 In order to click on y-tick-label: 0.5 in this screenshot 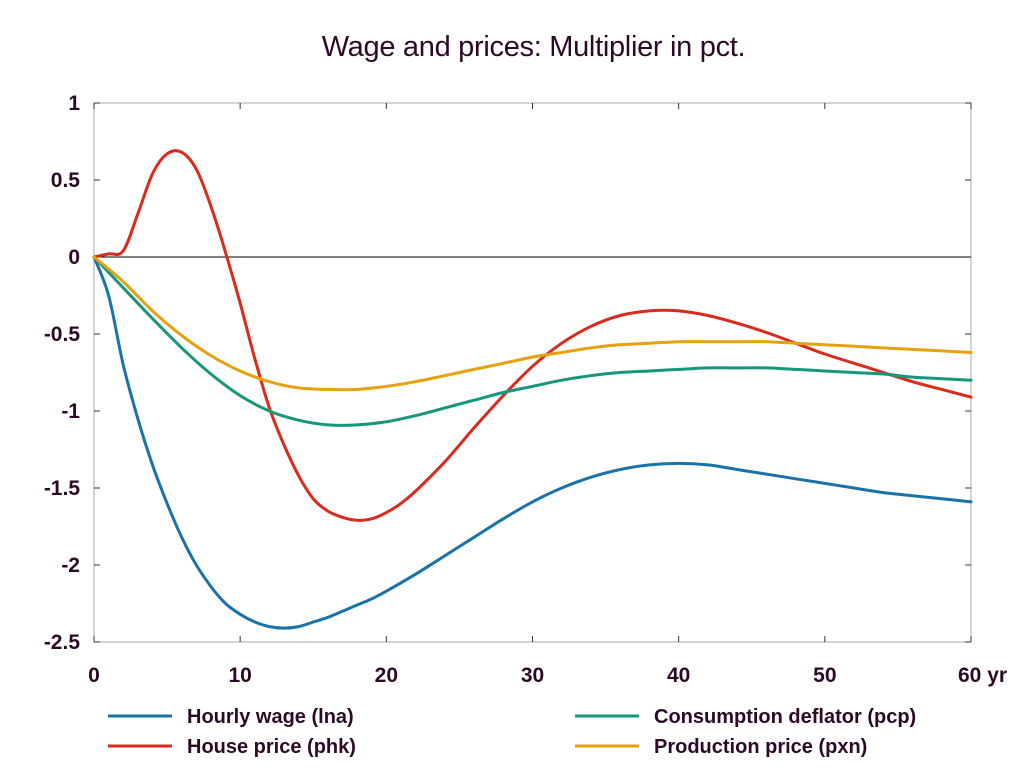, I will do `click(66, 180)`.